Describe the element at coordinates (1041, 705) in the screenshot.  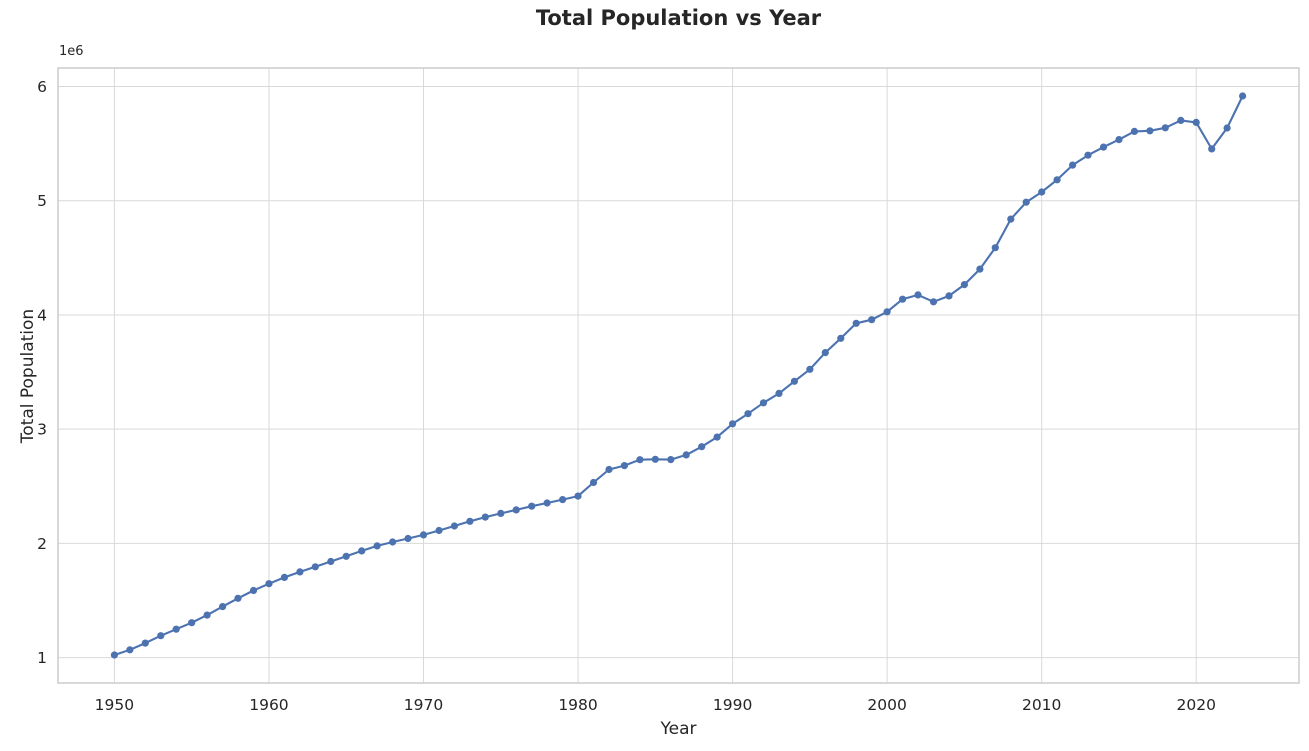
I see `x-tick-label: 2010` at that location.